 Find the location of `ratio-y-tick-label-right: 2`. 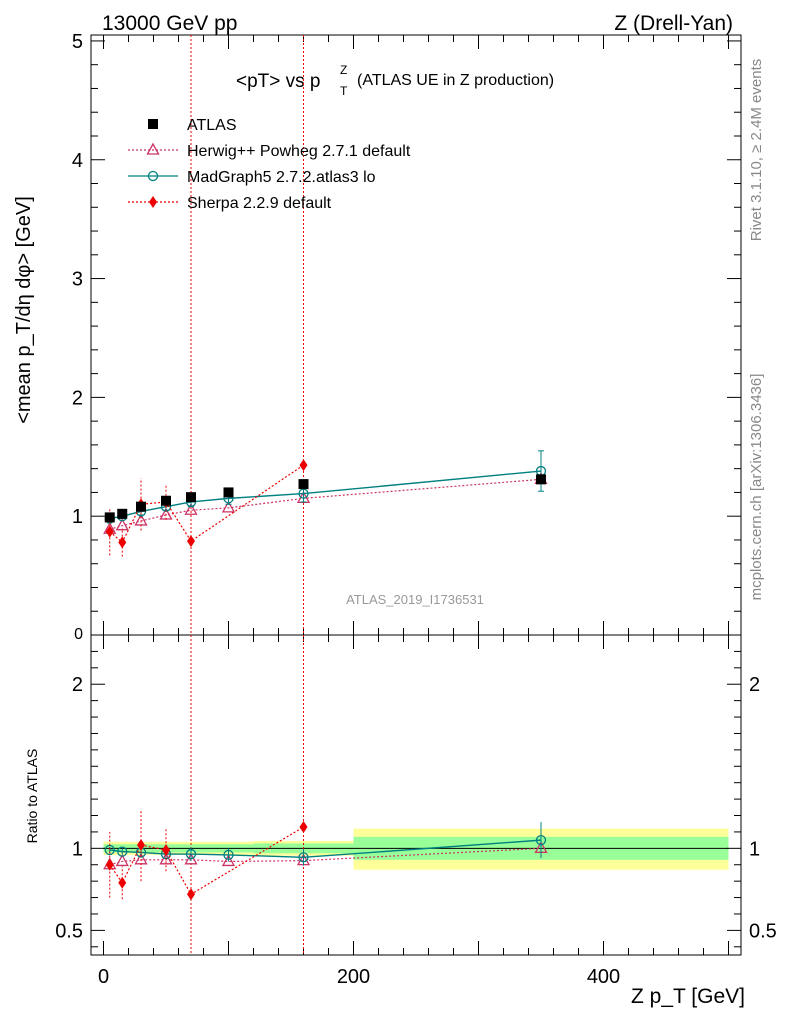

ratio-y-tick-label-right: 2 is located at coordinates (754, 685).